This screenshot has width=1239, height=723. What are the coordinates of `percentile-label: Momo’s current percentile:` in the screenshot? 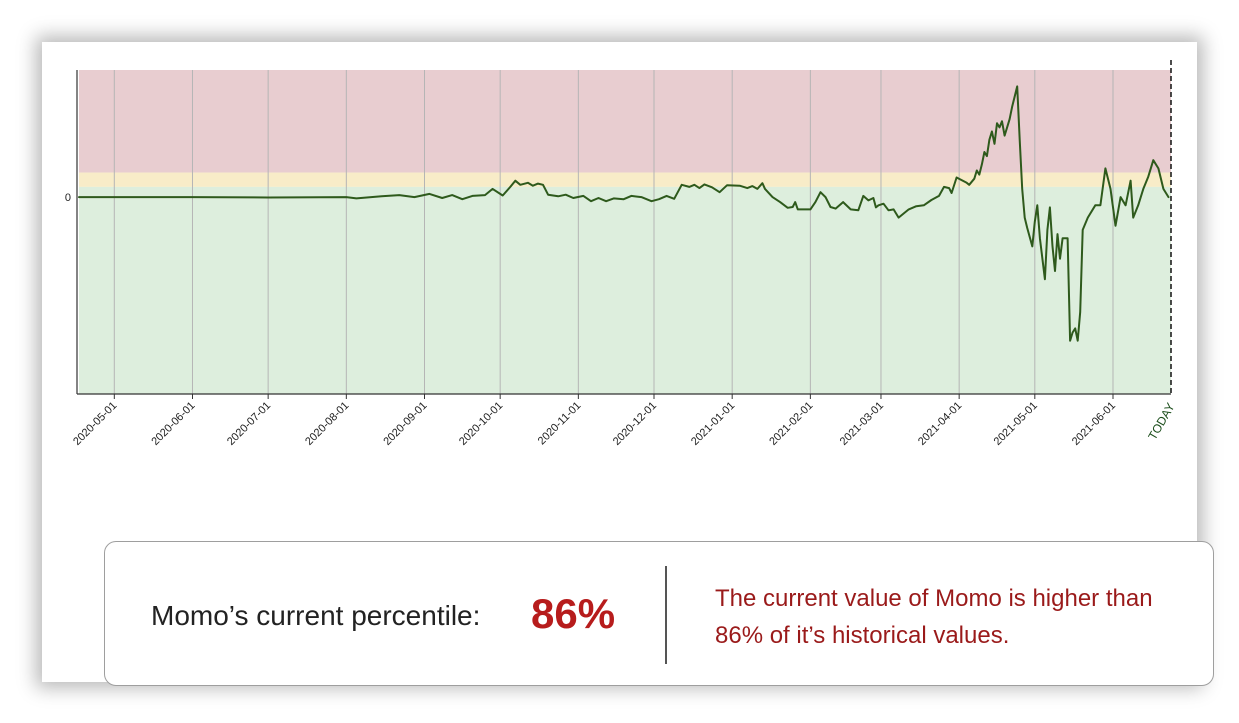 It's located at (316, 615).